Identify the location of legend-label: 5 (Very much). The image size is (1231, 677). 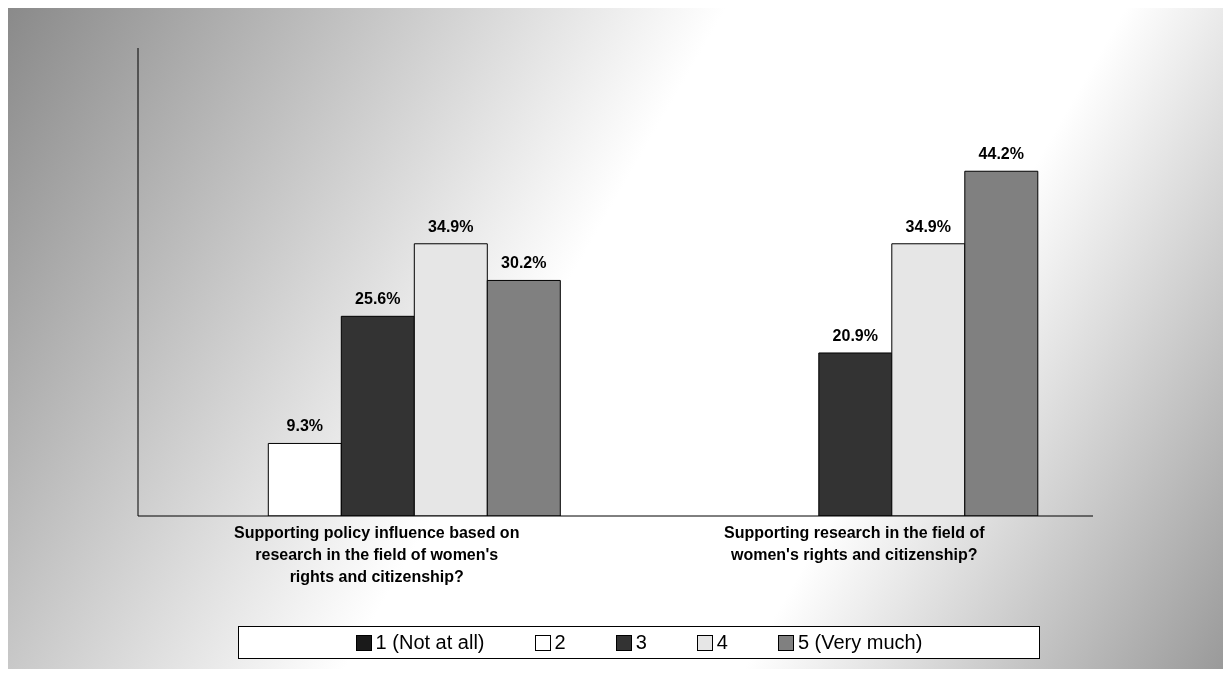
(859, 642).